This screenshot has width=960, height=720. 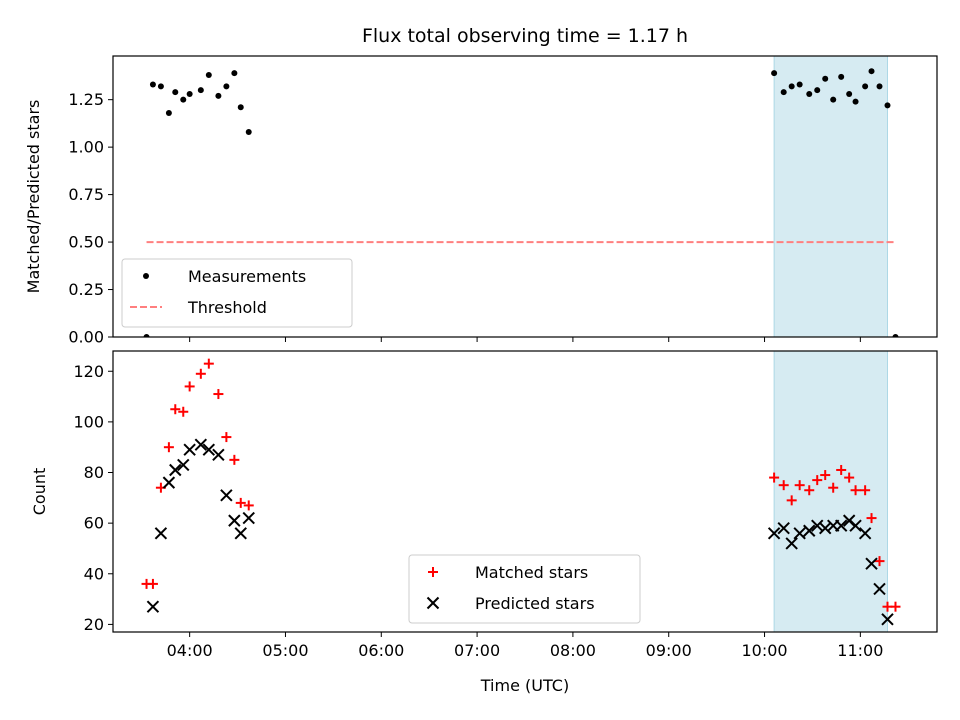 What do you see at coordinates (531, 572) in the screenshot?
I see `legend-label: Matched stars` at bounding box center [531, 572].